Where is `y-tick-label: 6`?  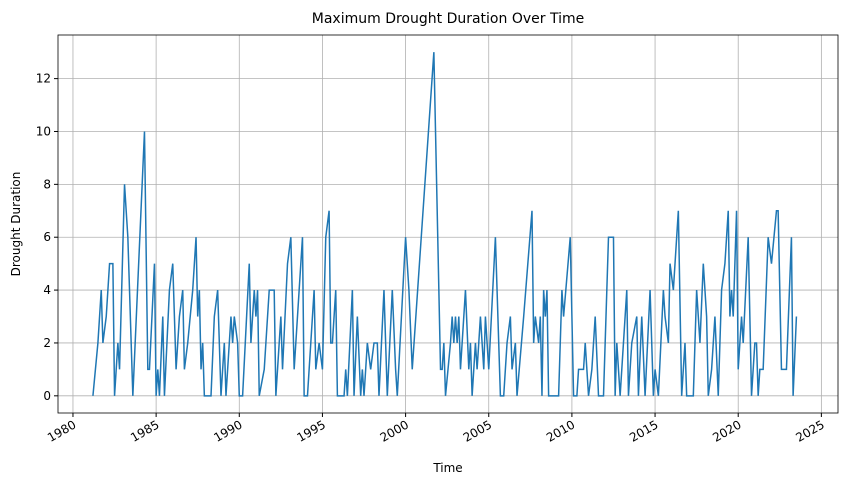
y-tick-label: 6 is located at coordinates (47, 237).